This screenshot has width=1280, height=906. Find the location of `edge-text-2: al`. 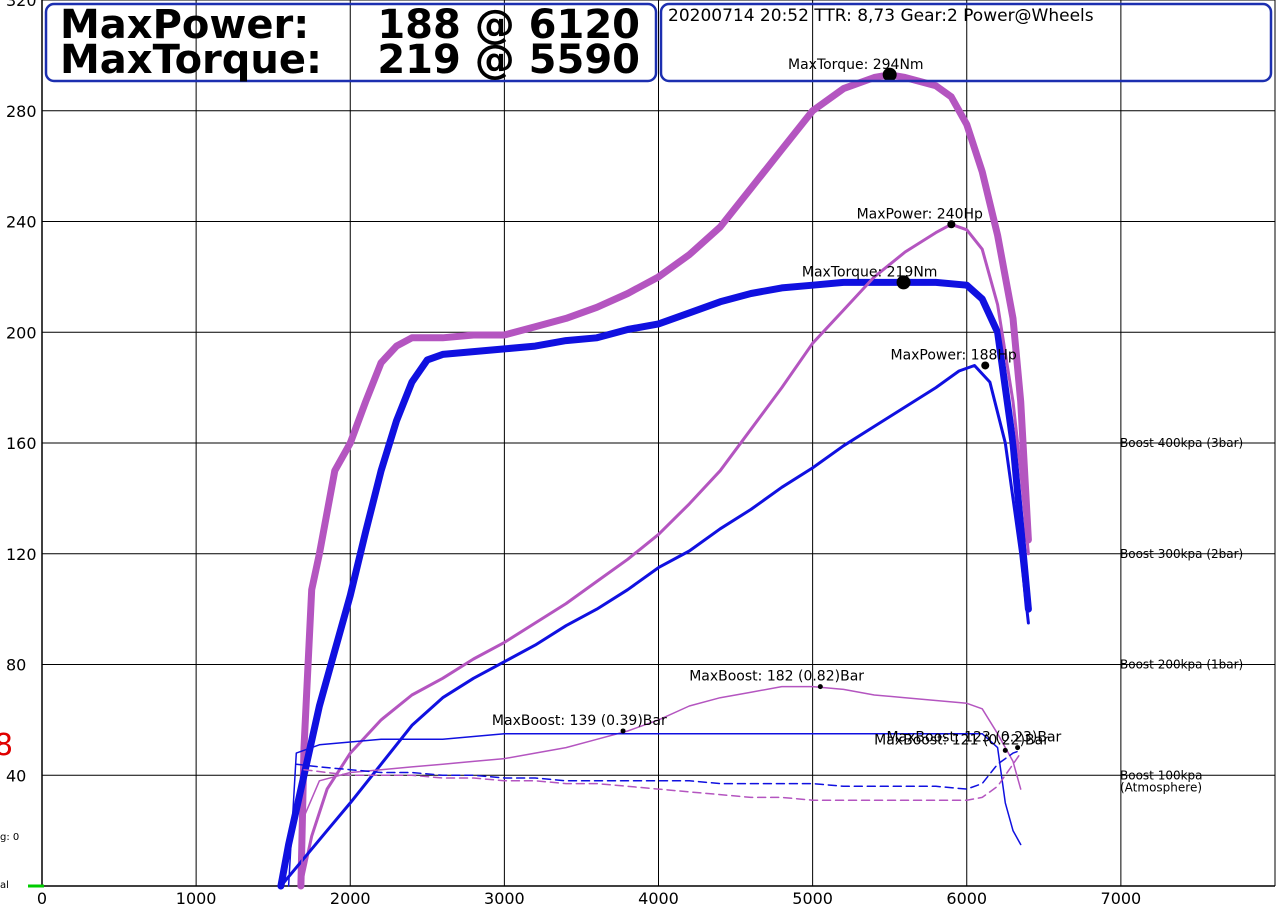

edge-text-2: al is located at coordinates (4, 885).